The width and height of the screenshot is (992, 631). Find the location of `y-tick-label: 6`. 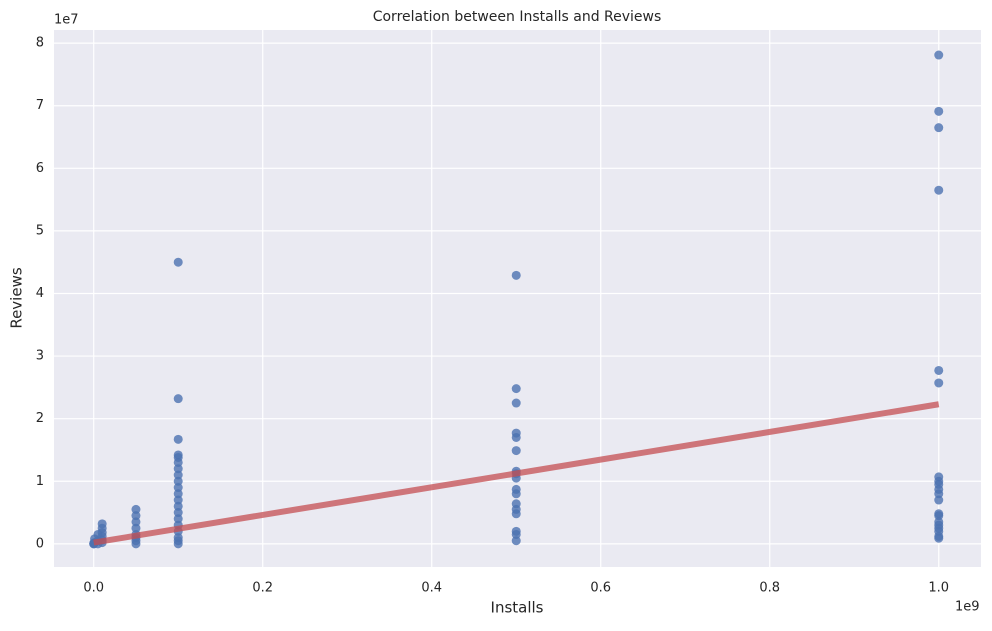

y-tick-label: 6 is located at coordinates (40, 168).